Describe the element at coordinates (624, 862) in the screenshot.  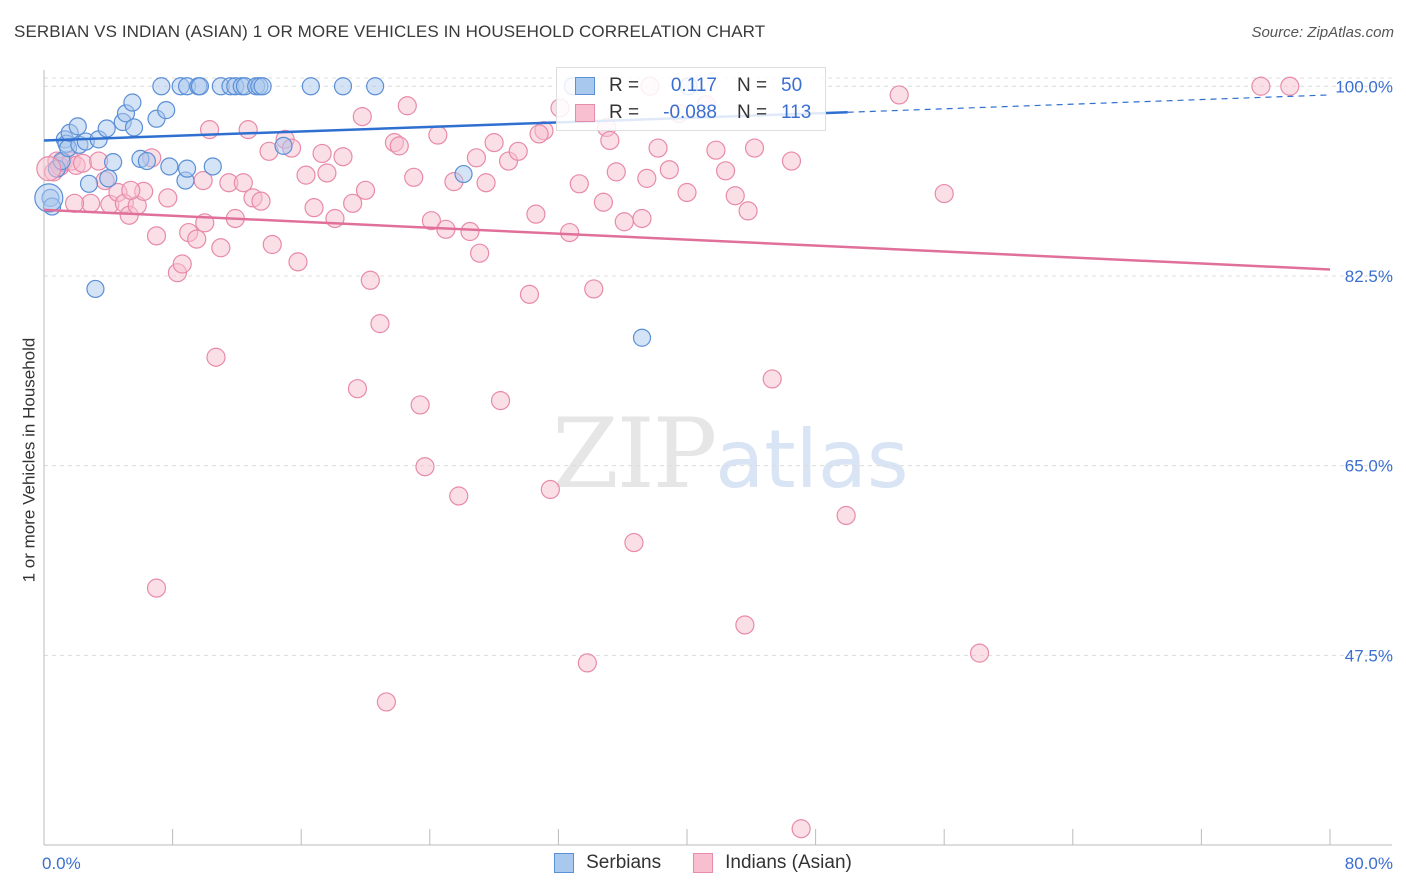
I see `series-label-serbians: Serbians` at that location.